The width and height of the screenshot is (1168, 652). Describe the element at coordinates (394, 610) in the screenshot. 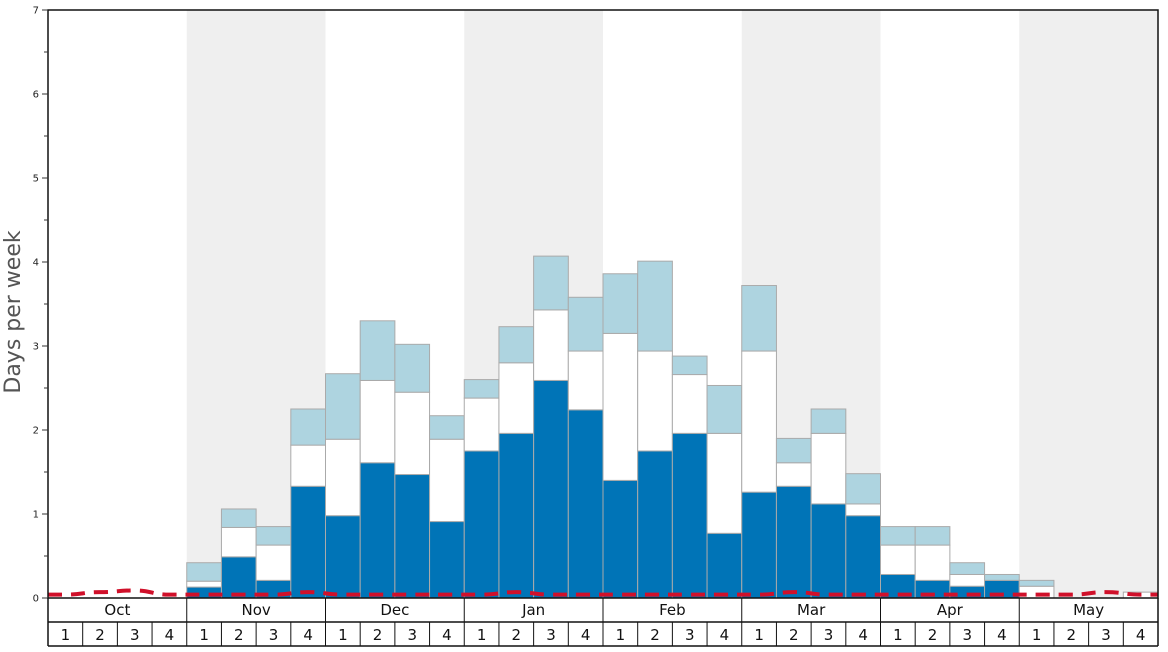

I see `month-label-dec: Dec` at that location.